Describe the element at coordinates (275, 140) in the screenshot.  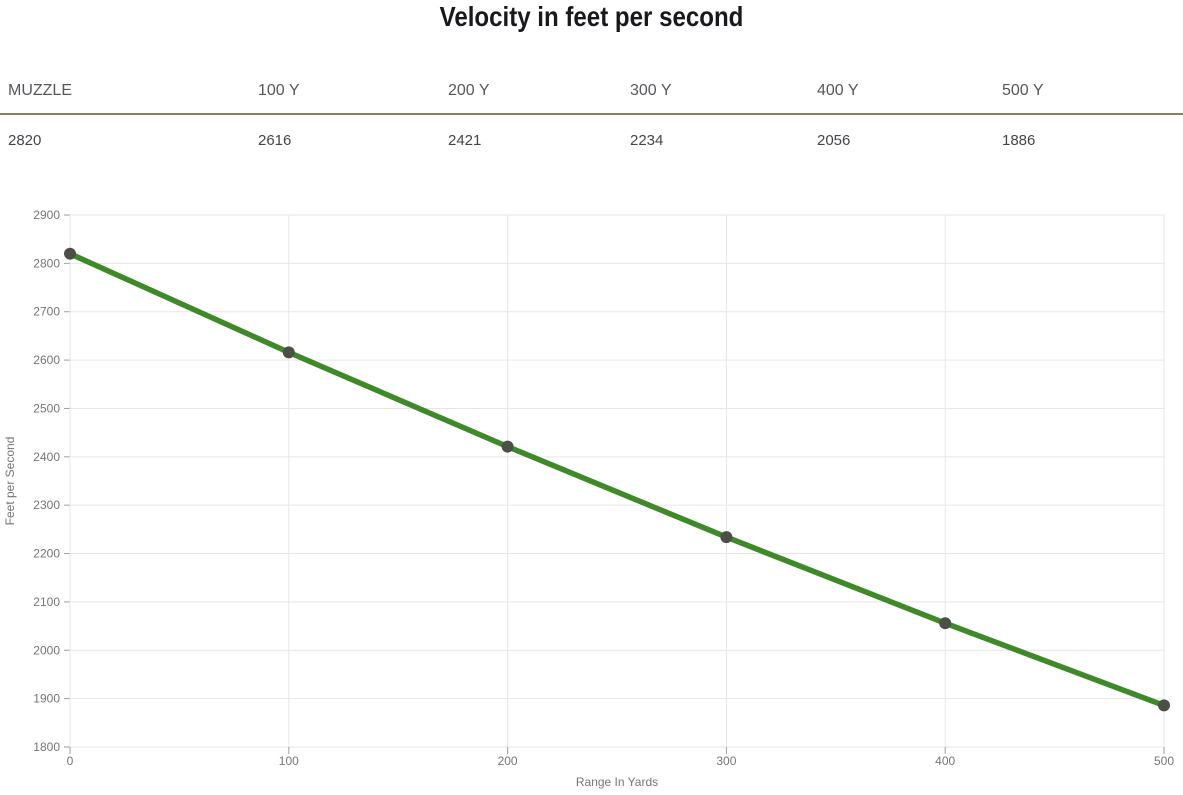
I see `table-value-cell: 2616` at that location.